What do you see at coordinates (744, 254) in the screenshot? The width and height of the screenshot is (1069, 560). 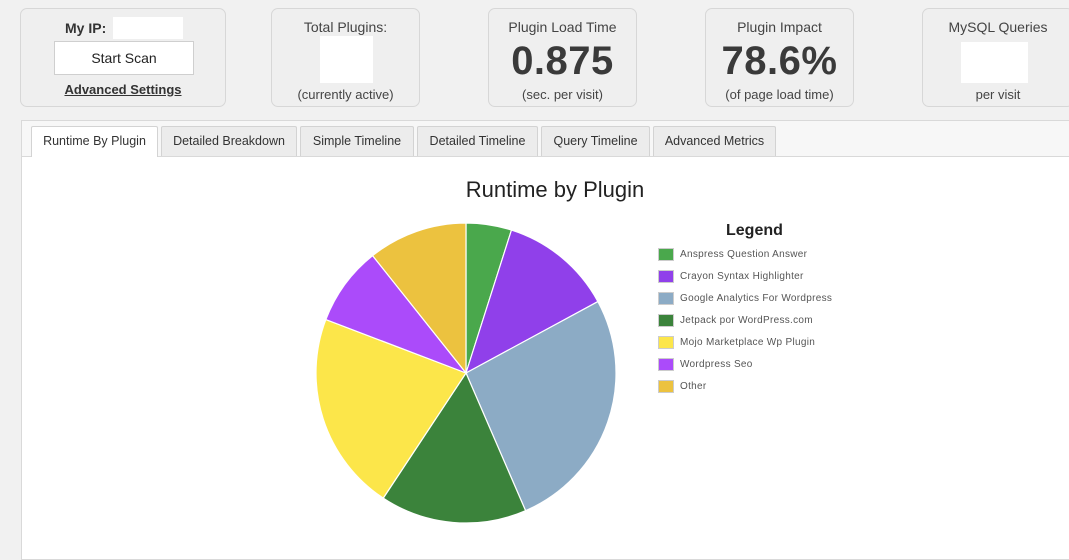 I see `legend-label: Anspress Question Answer` at bounding box center [744, 254].